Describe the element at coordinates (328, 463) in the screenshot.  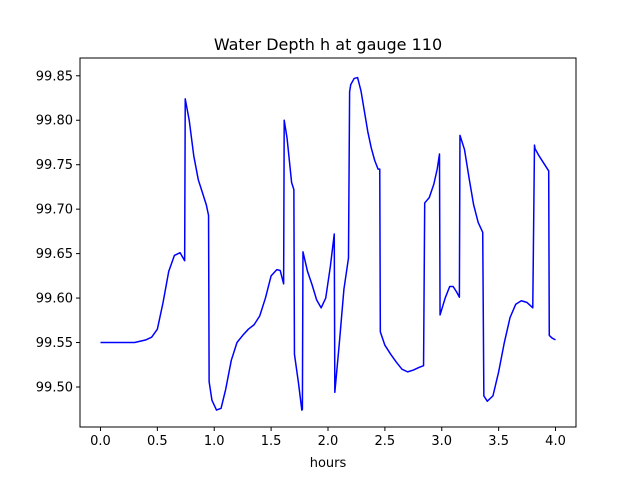
I see `x-axis-label: hours` at that location.